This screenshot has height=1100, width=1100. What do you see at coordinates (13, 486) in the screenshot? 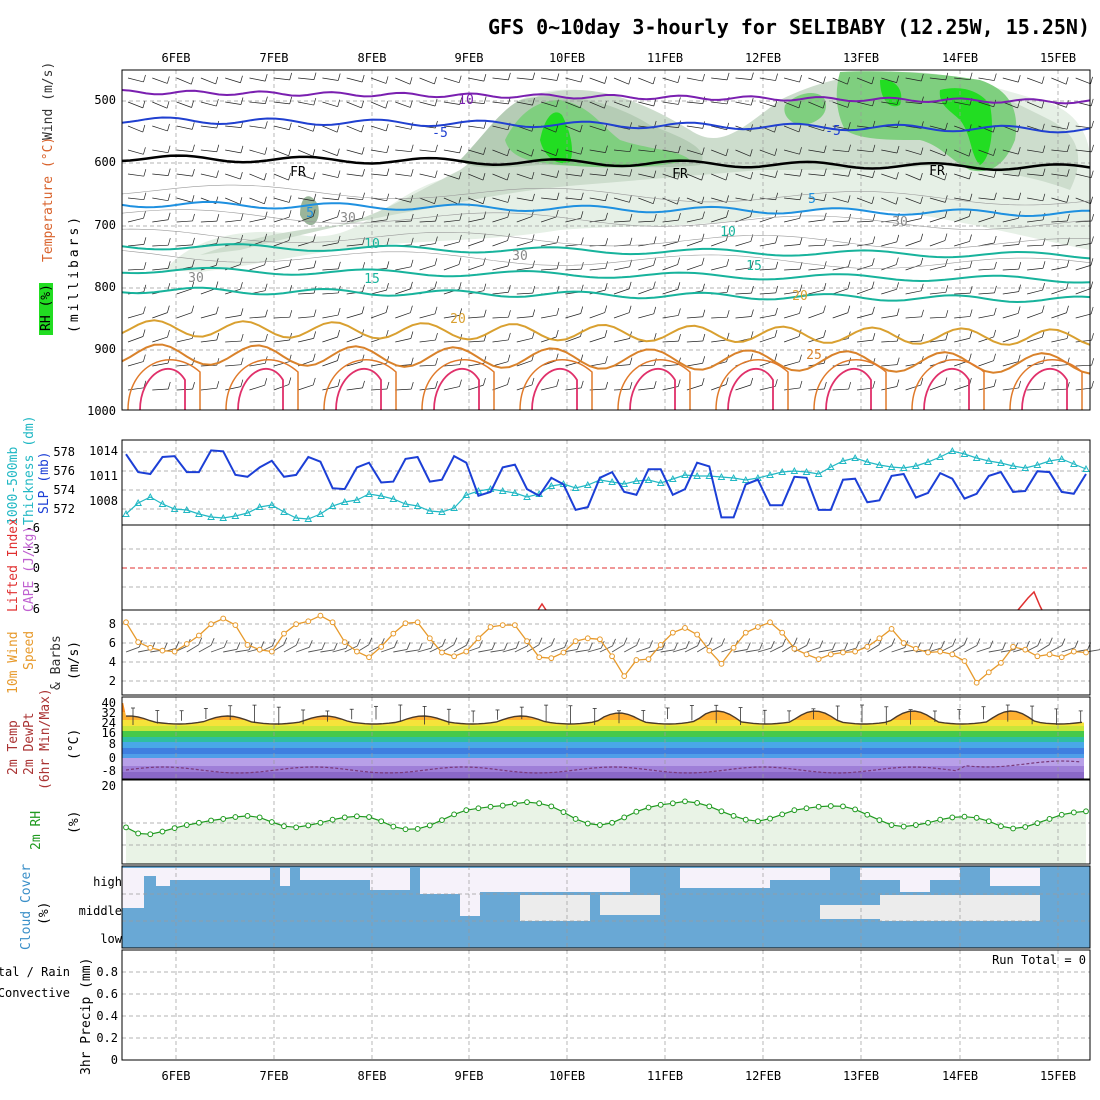
I see `thickness-label-1: 1000-500mb` at bounding box center [13, 486].